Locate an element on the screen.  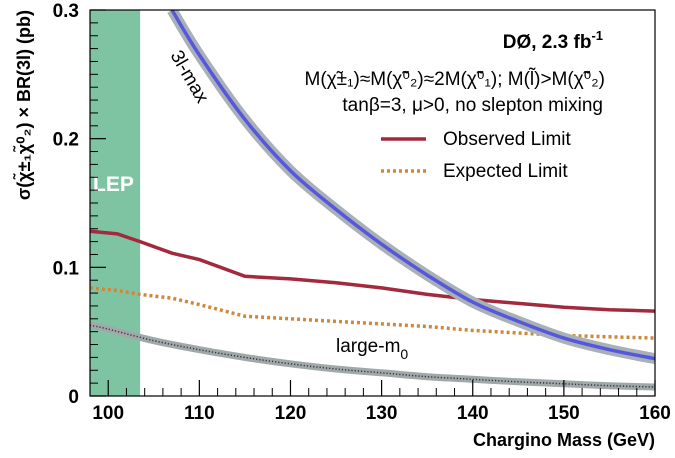
curve-label-large-m0: large-m0 is located at coordinates (372, 349).